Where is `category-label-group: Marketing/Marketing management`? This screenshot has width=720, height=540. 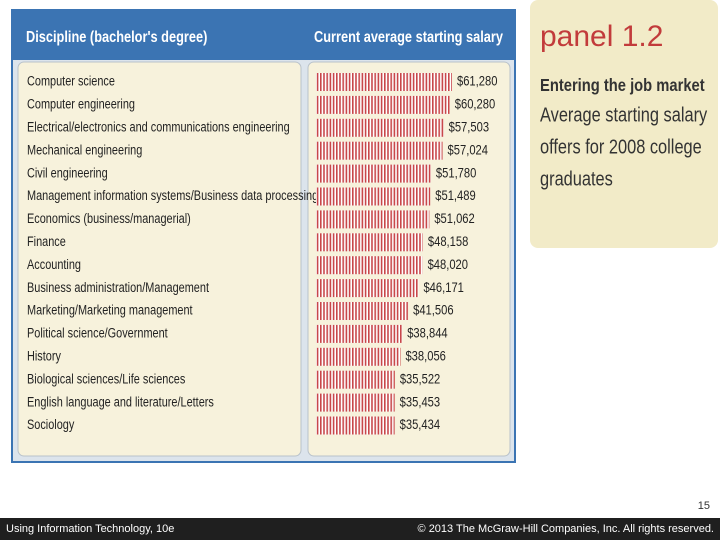
category-label-group: Marketing/Marketing management is located at coordinates (110, 310).